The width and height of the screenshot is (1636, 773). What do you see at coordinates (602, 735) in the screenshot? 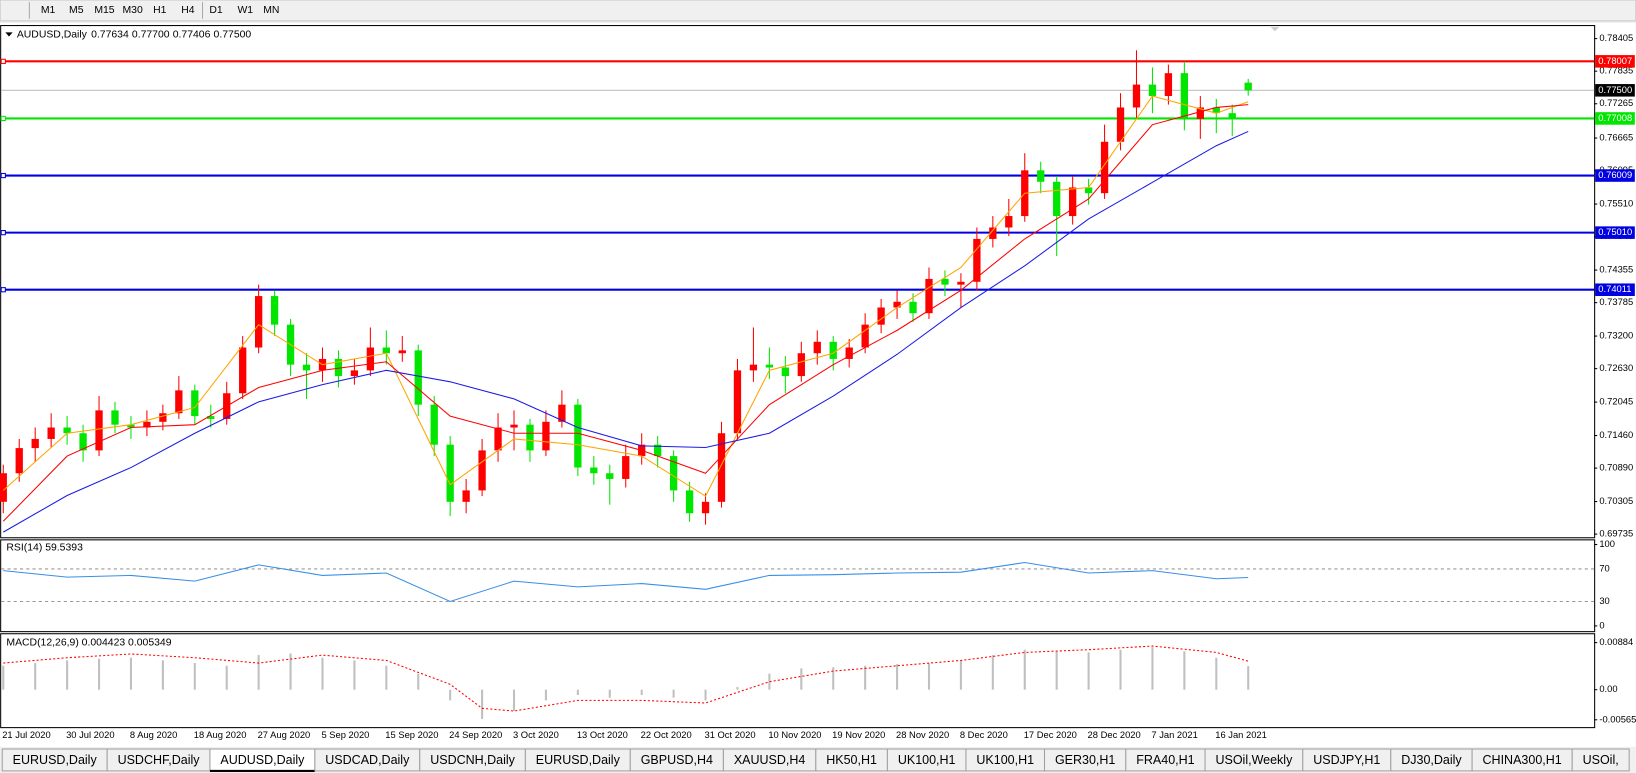
I see `x-tick-label: 13 Oct 2020` at bounding box center [602, 735].